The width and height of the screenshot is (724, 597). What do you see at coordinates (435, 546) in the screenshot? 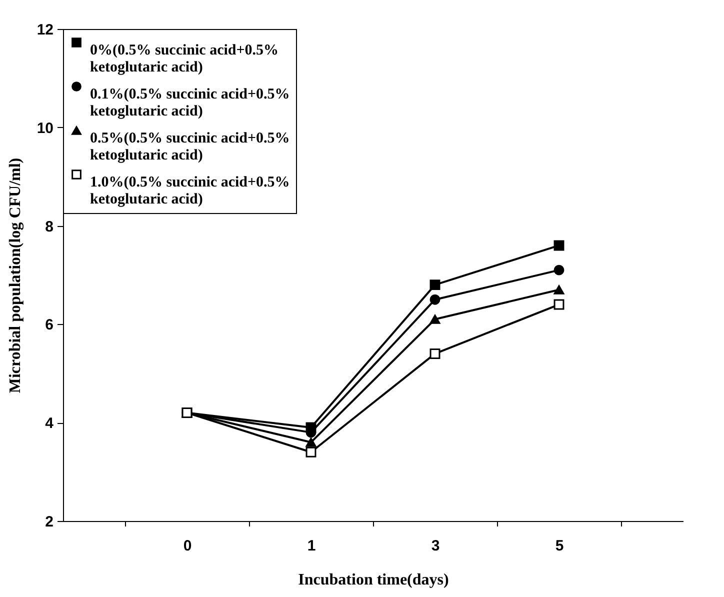
I see `x-tick-label: 3` at bounding box center [435, 546].